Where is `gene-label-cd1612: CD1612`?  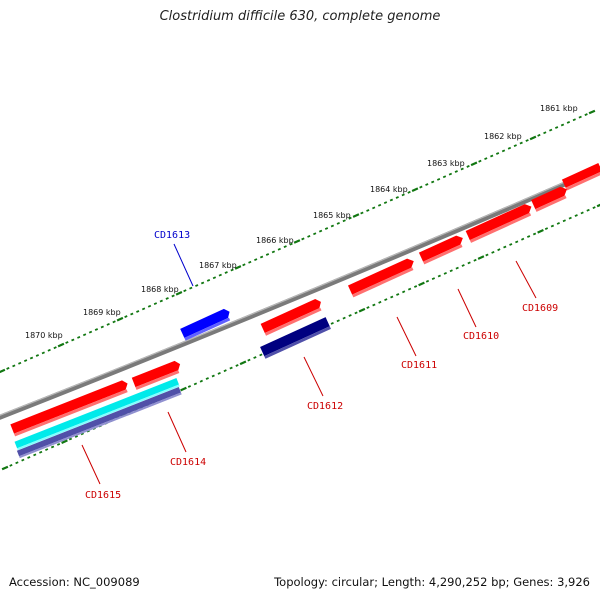 gene-label-cd1612: CD1612 is located at coordinates (325, 406).